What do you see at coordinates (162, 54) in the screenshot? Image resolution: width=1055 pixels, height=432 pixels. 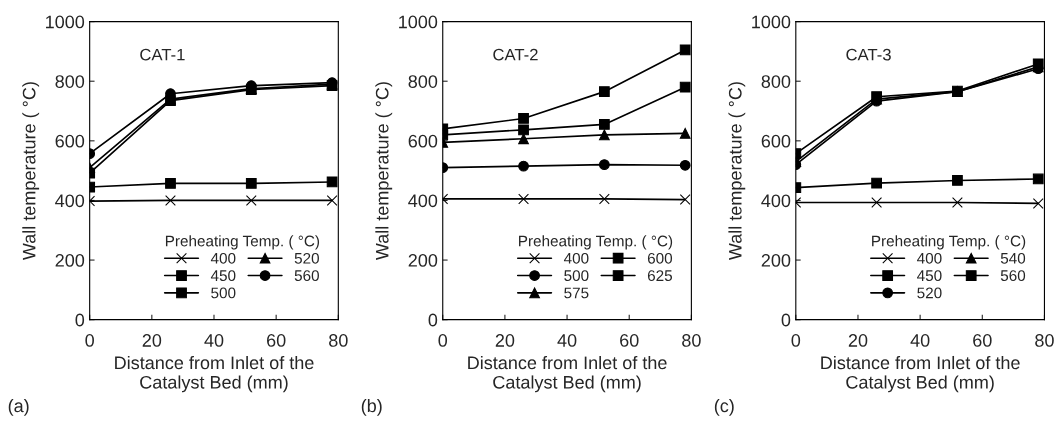 I see `annotation: CAT-1` at bounding box center [162, 54].